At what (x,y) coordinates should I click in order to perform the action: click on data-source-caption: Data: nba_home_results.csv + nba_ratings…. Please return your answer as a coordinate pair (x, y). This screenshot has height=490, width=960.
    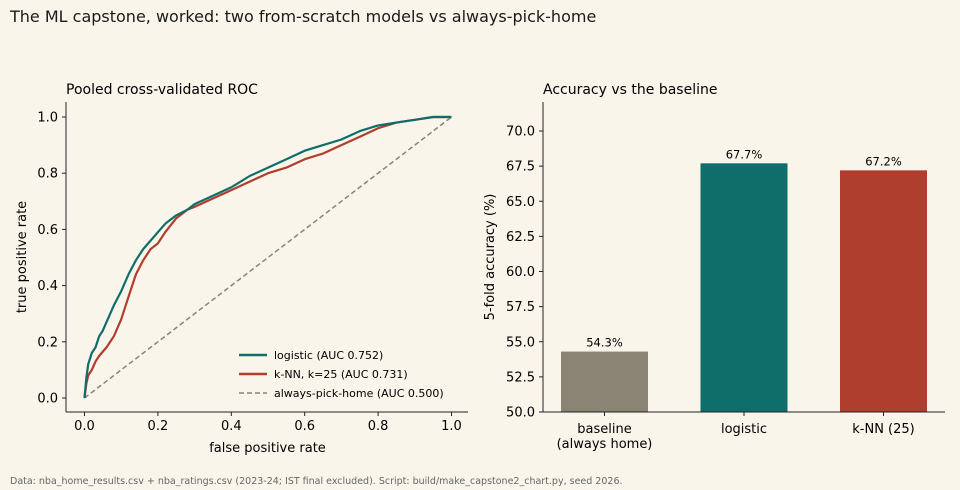
    Looking at the image, I should click on (316, 481).